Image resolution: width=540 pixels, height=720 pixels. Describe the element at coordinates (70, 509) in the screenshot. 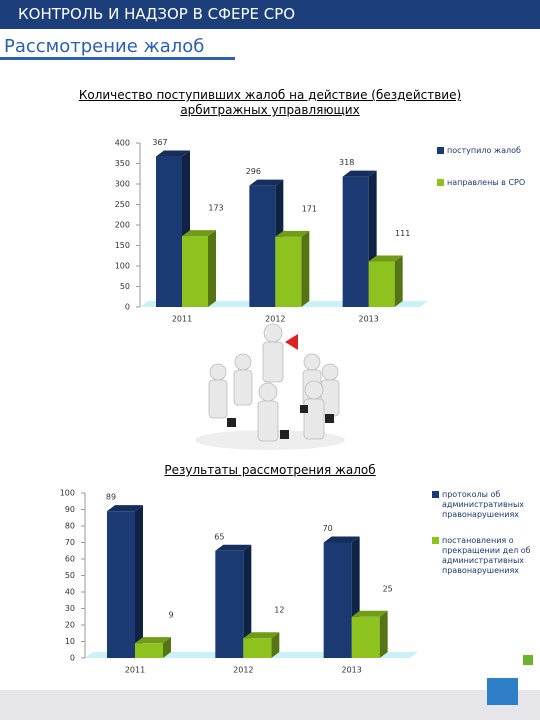

I see `y-tick-label: 90` at that location.